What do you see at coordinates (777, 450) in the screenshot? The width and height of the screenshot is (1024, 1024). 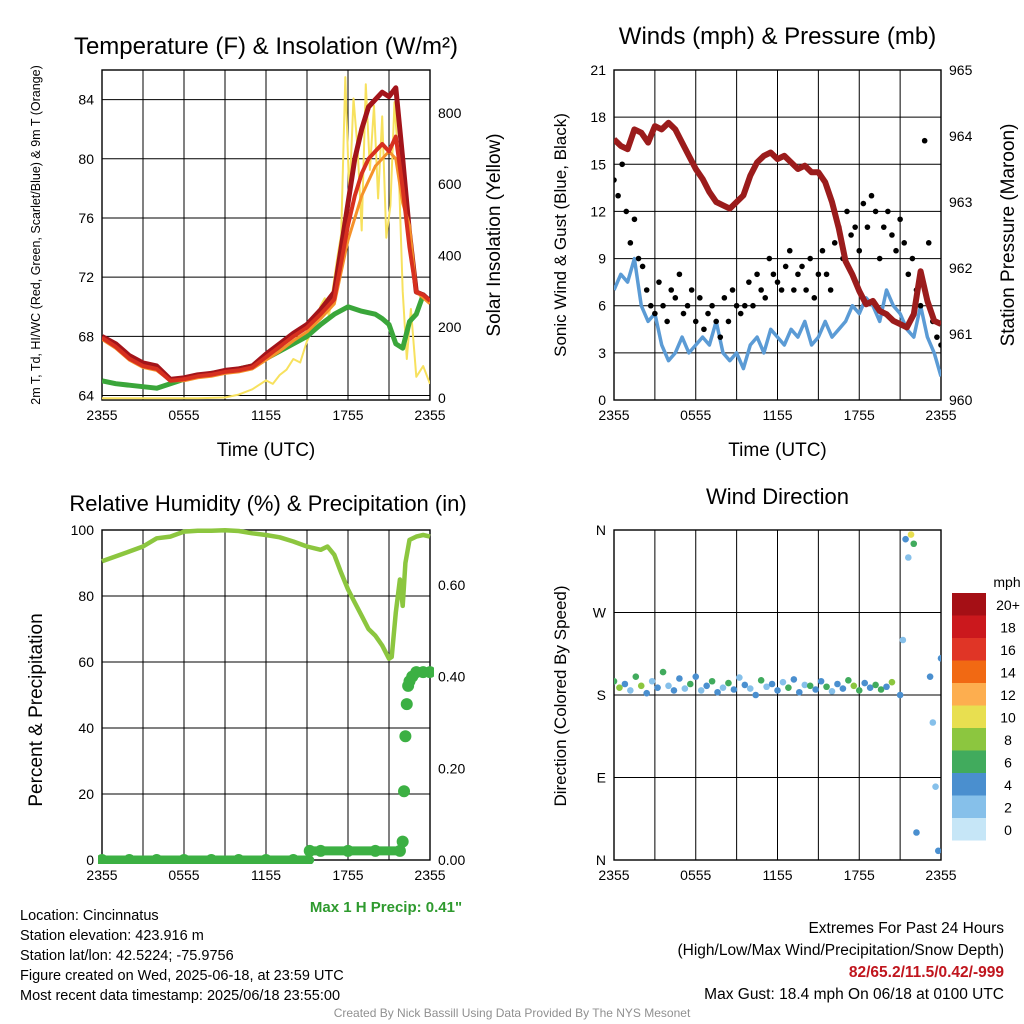 I see `x-axis-label: Time (UTC)` at bounding box center [777, 450].